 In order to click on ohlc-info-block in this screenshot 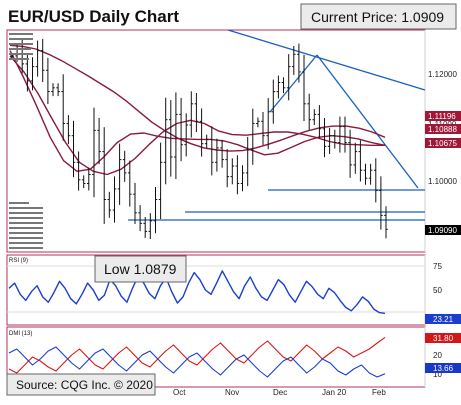, I will do `click(21, 46)`.